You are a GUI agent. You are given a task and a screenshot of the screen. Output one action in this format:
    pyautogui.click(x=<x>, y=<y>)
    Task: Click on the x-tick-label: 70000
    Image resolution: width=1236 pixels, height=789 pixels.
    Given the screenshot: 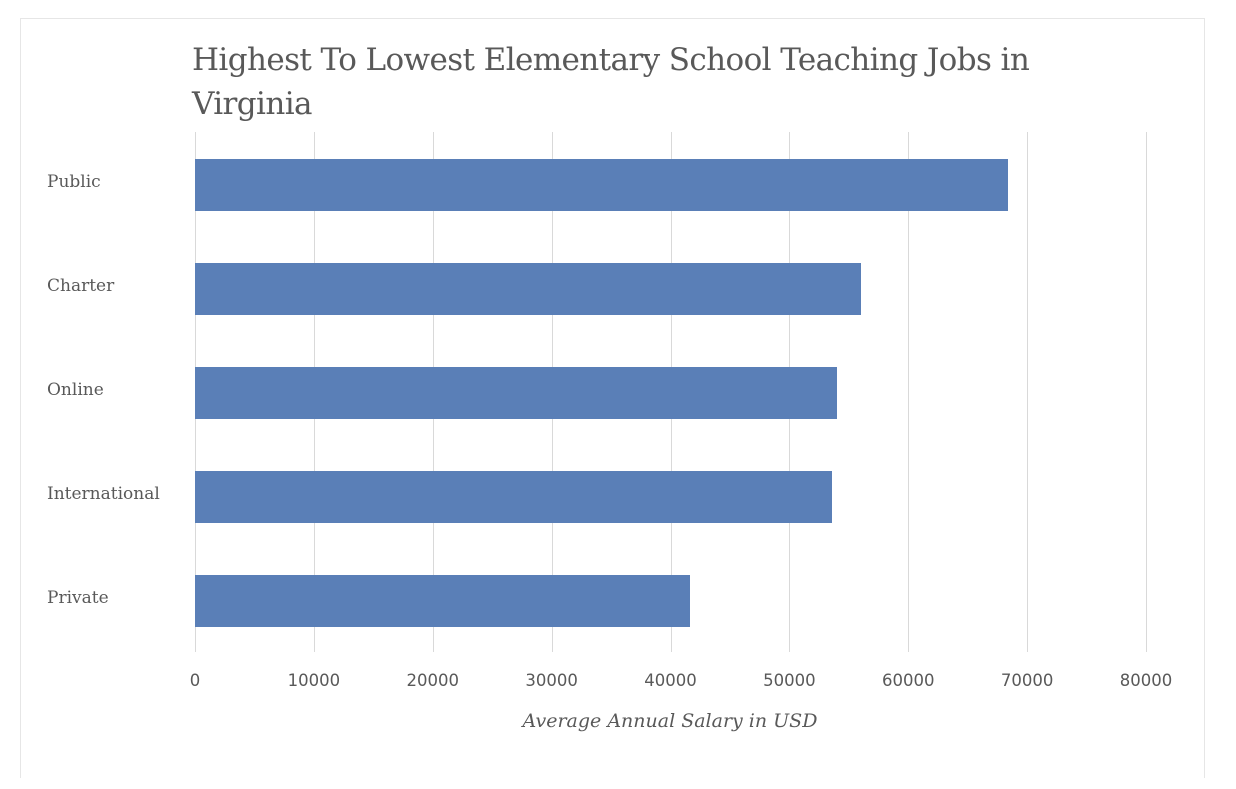 What is the action you would take?
    pyautogui.click(x=1027, y=680)
    